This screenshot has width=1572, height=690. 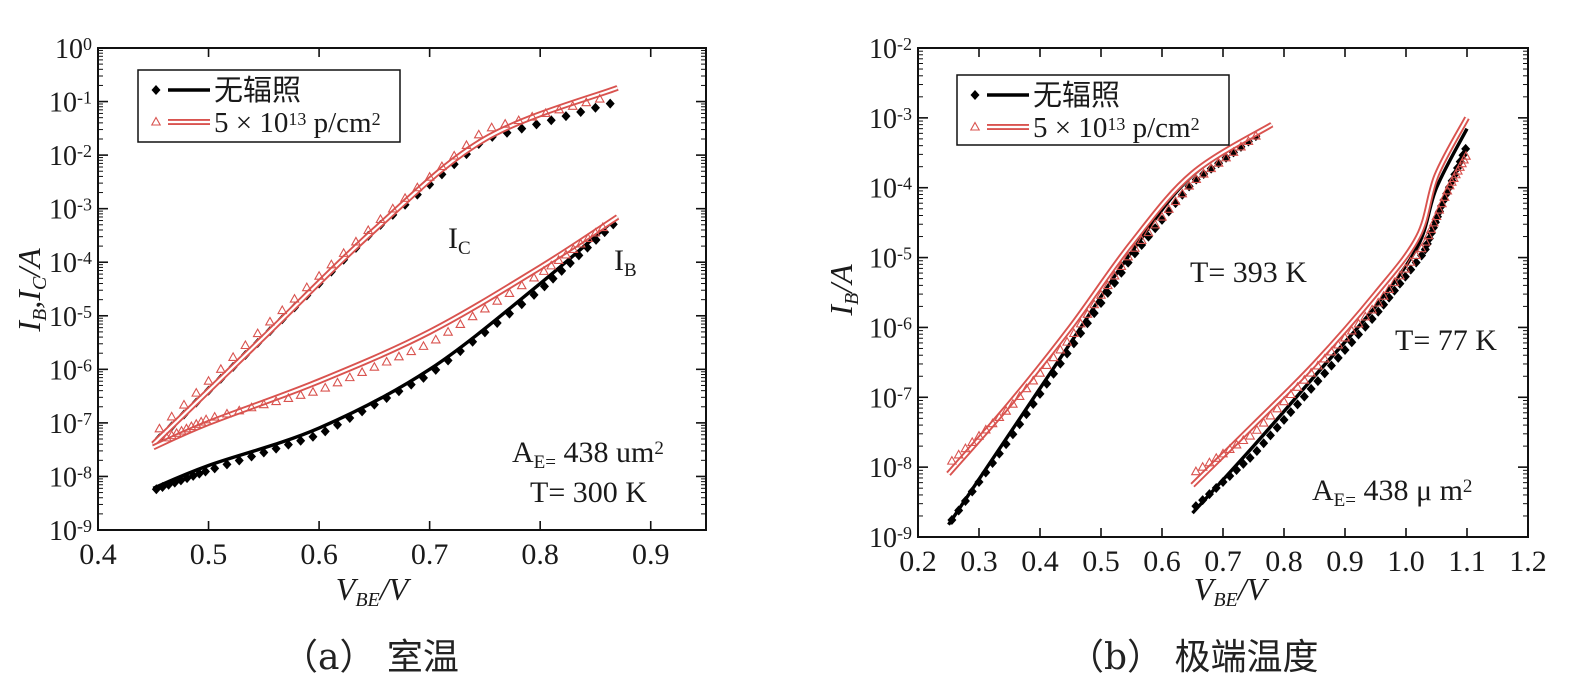 What do you see at coordinates (73, 49) in the screenshot?
I see `y-tick-label: 10⁰` at bounding box center [73, 49].